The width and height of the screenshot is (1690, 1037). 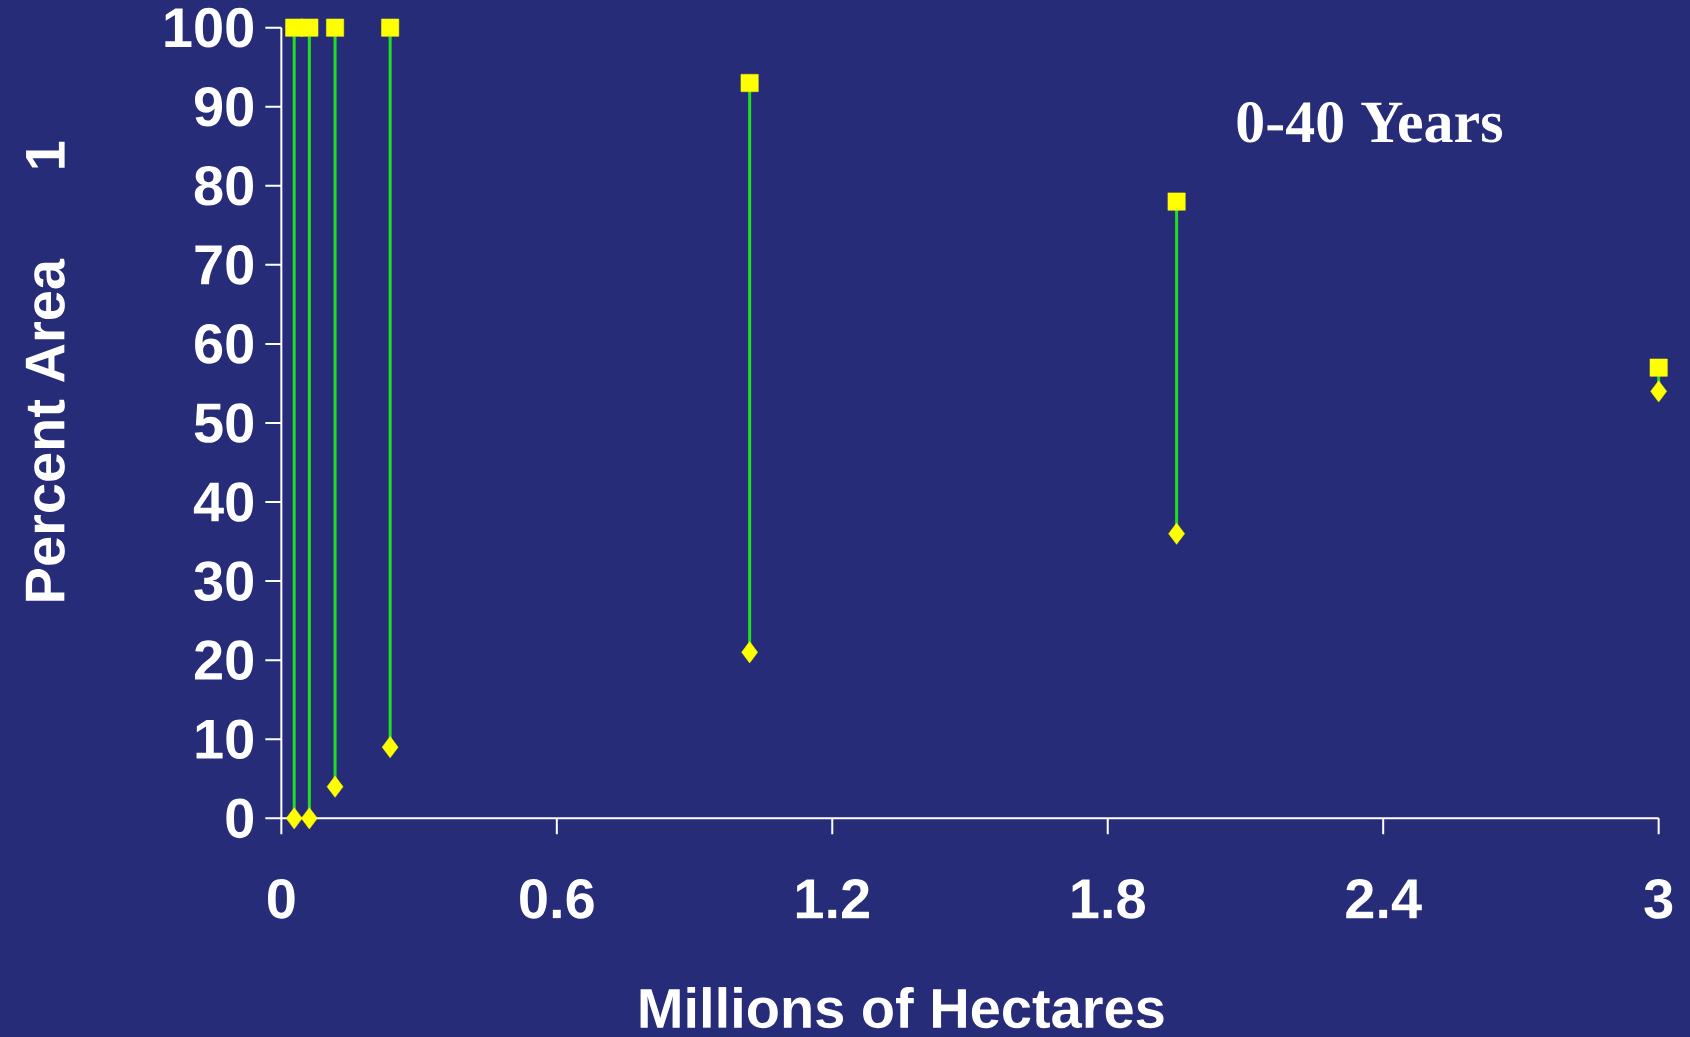 I want to click on x-tick-label: 1.8, so click(x=1108, y=899).